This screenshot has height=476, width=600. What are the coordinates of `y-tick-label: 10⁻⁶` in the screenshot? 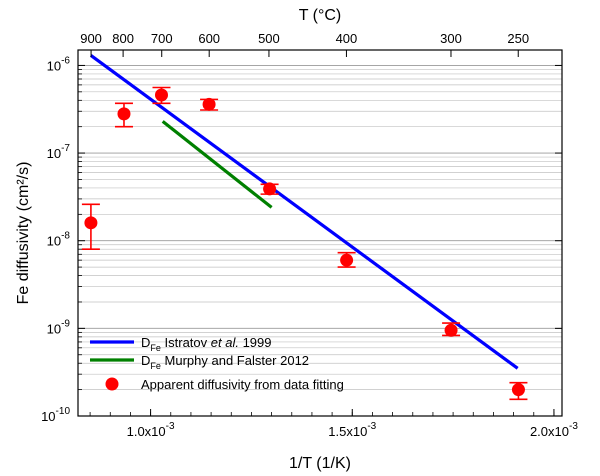 It's located at (59, 64).